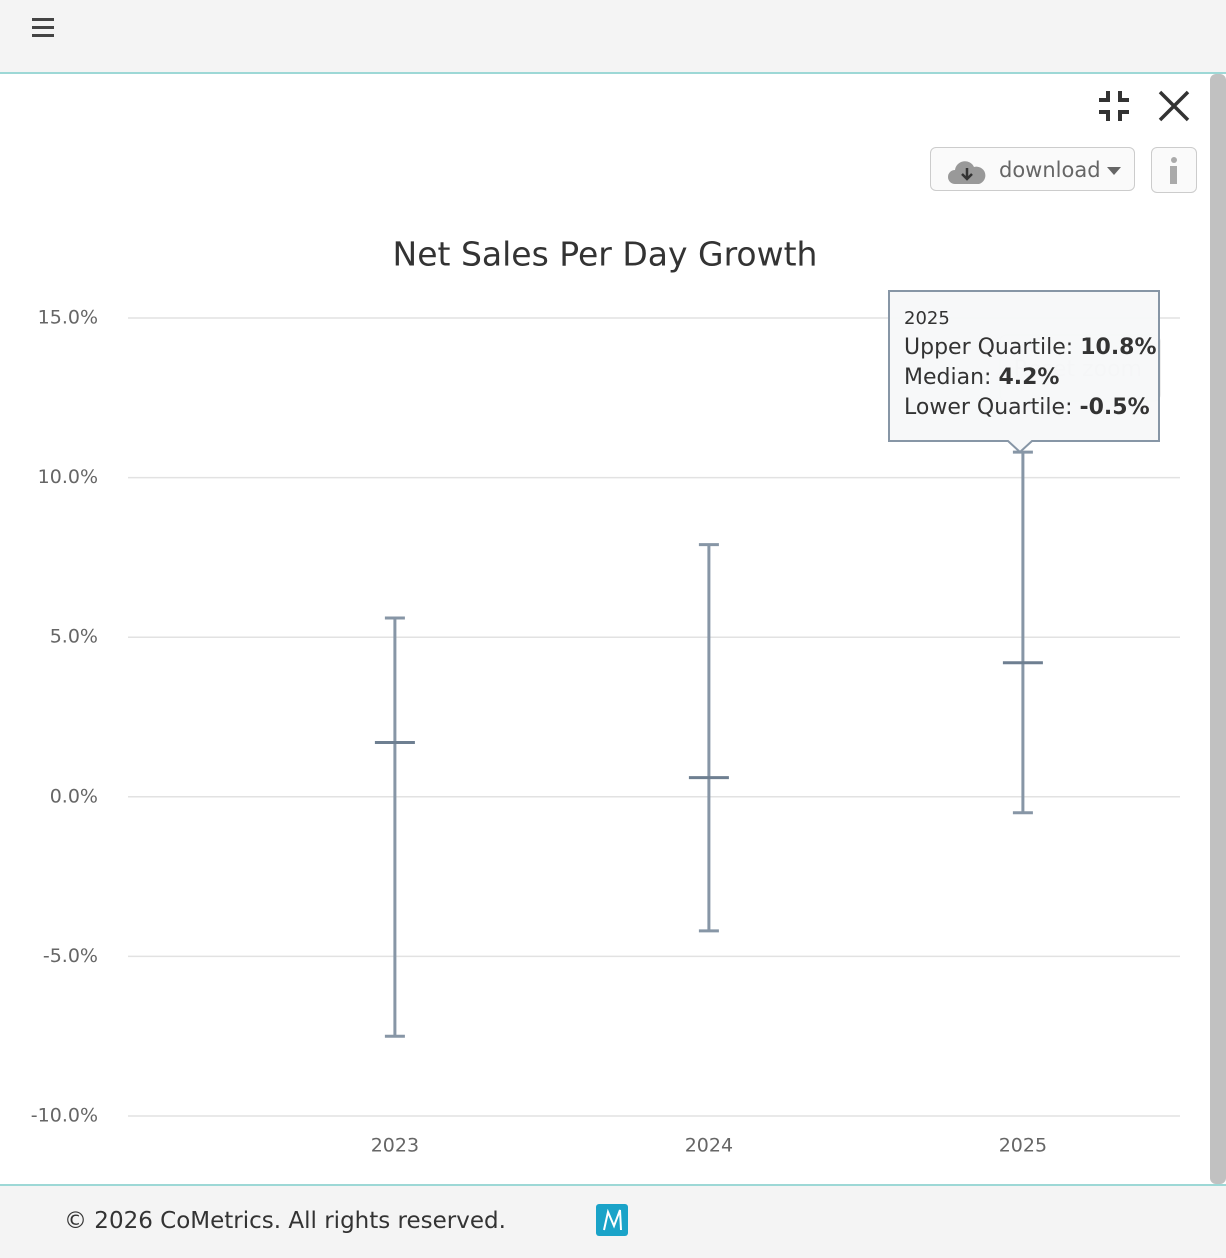  What do you see at coordinates (285, 1221) in the screenshot?
I see `copyright: © 2026 CoMetrics. All rights reserved.` at bounding box center [285, 1221].